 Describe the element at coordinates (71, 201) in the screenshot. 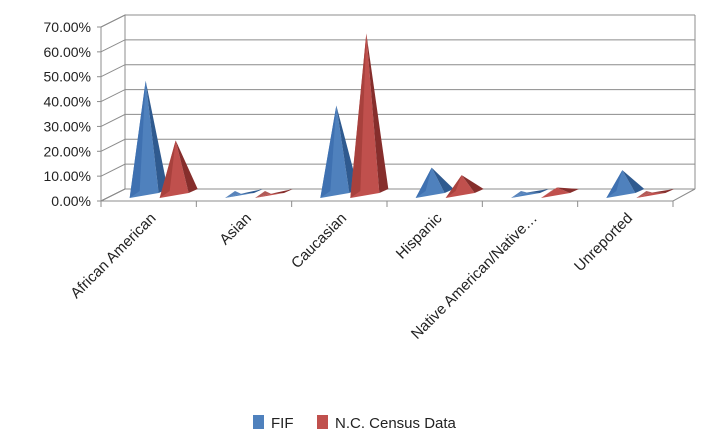

I see `y-tick-label: 0.00%` at that location.